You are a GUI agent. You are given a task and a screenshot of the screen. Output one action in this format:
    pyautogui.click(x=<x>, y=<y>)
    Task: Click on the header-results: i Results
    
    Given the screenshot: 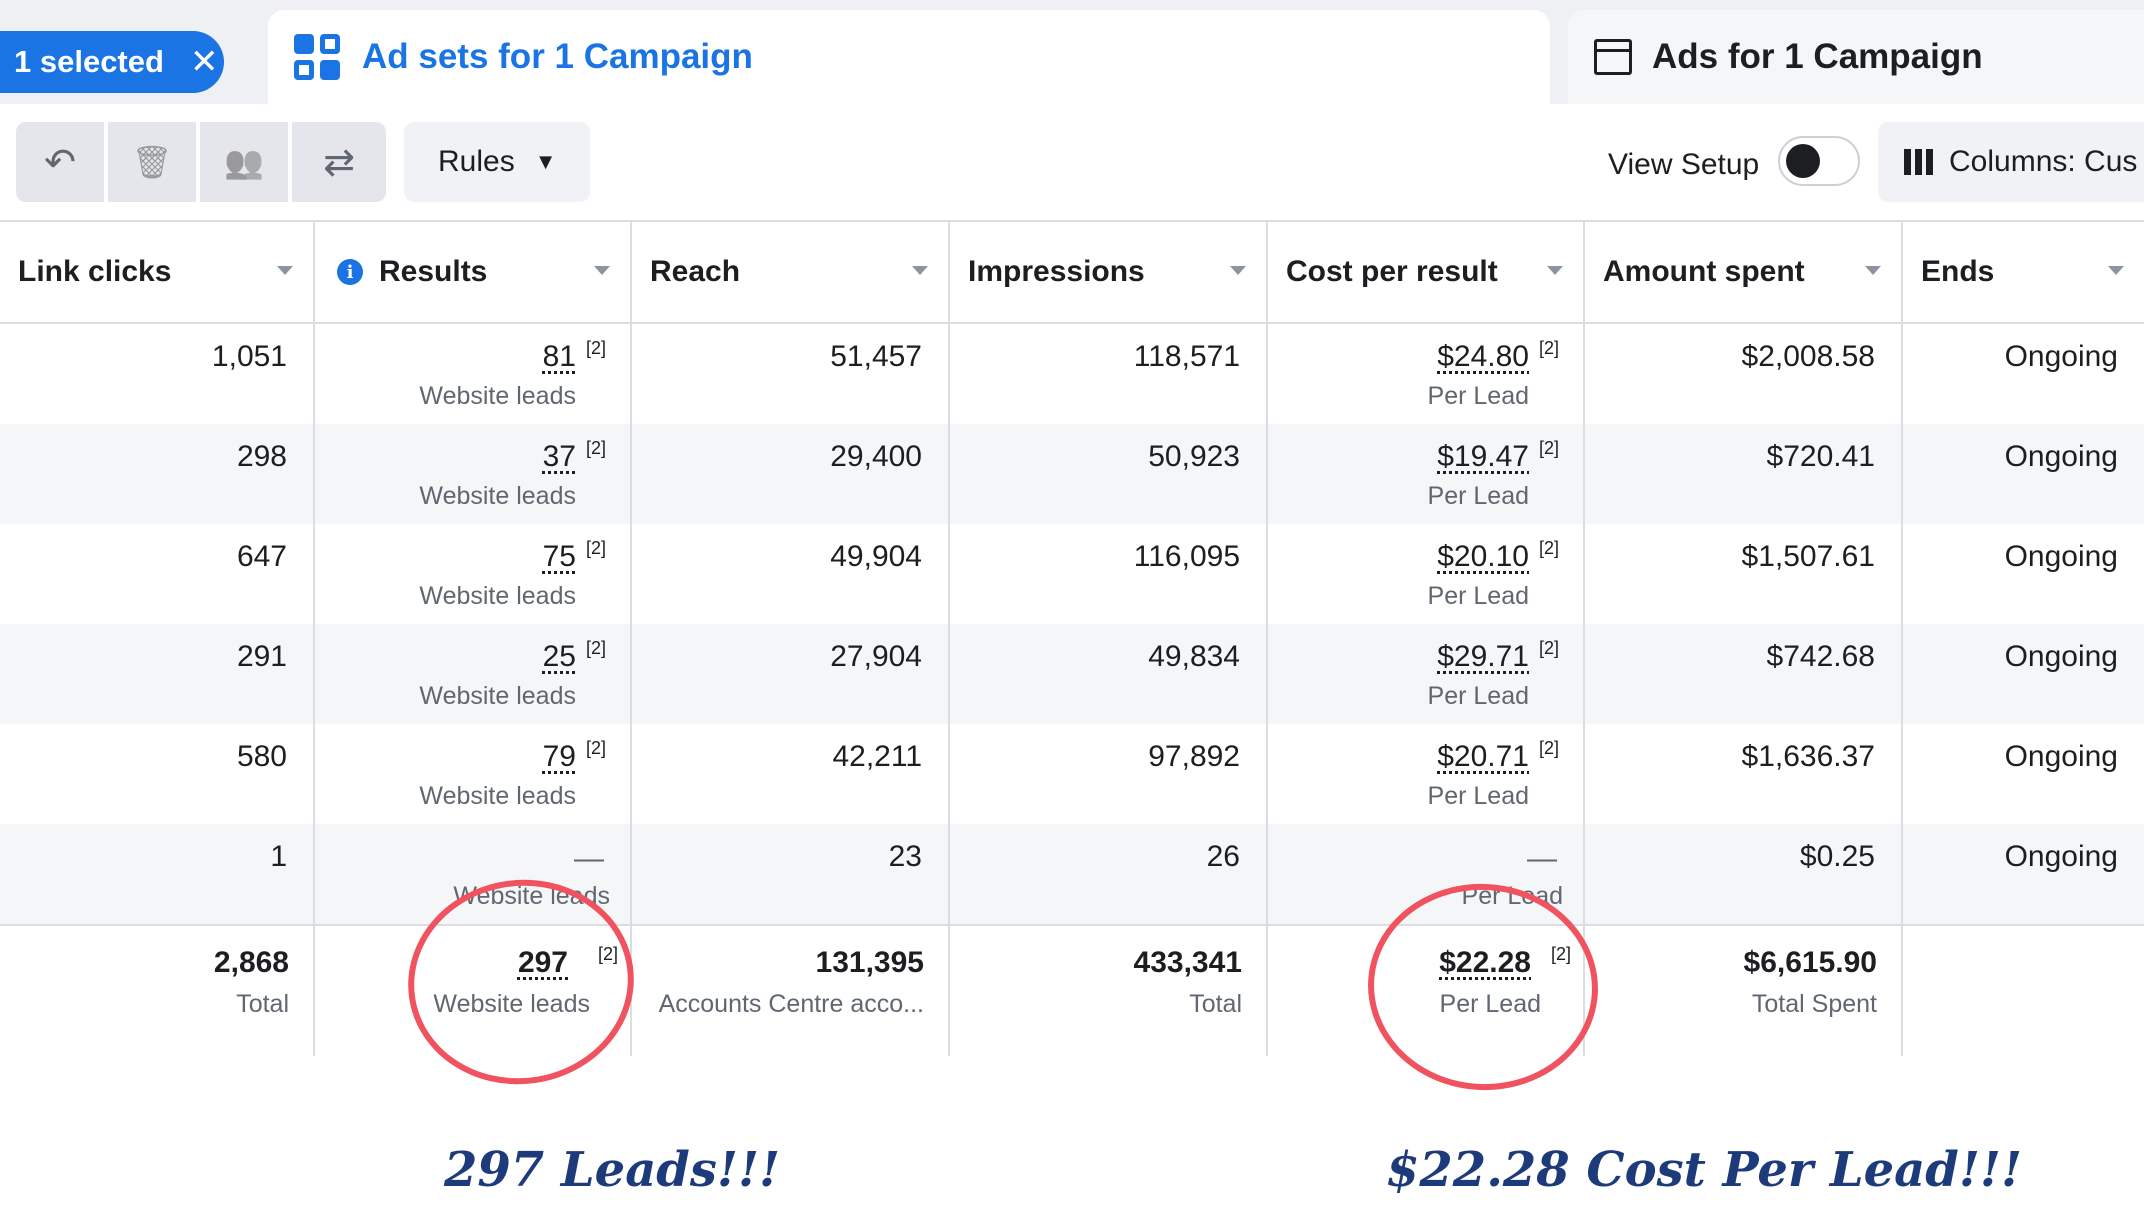 What is the action you would take?
    pyautogui.click(x=473, y=272)
    